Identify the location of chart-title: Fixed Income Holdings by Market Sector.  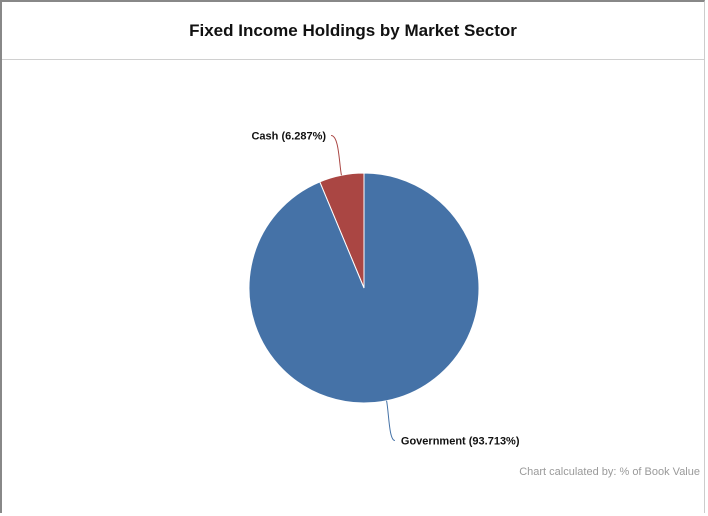
(353, 30).